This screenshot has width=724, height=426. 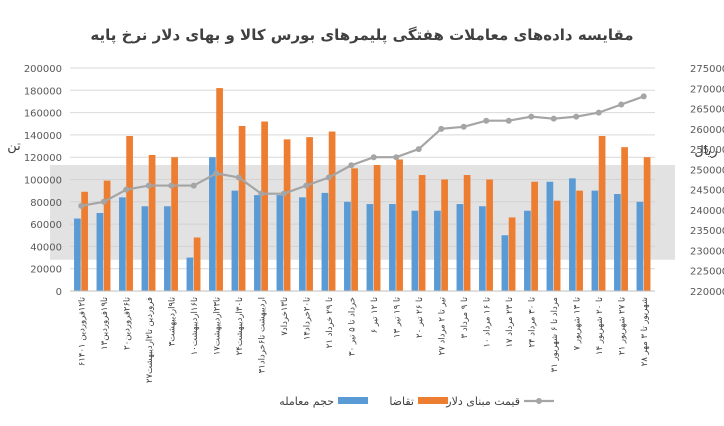 What do you see at coordinates (707, 191) in the screenshot?
I see `y2-tick-label: 245000` at bounding box center [707, 191].